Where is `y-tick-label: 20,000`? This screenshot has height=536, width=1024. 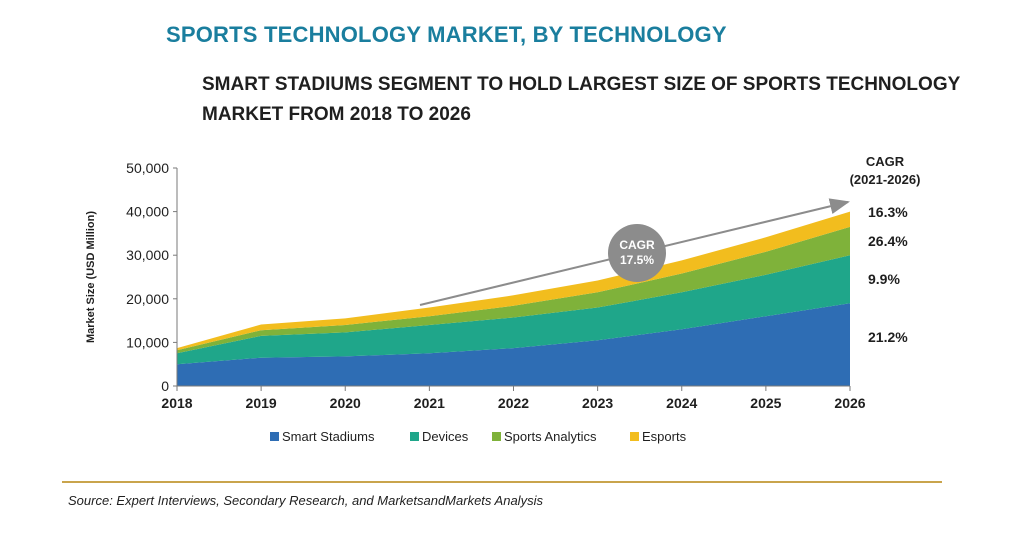
y-tick-label: 20,000 is located at coordinates (147, 299).